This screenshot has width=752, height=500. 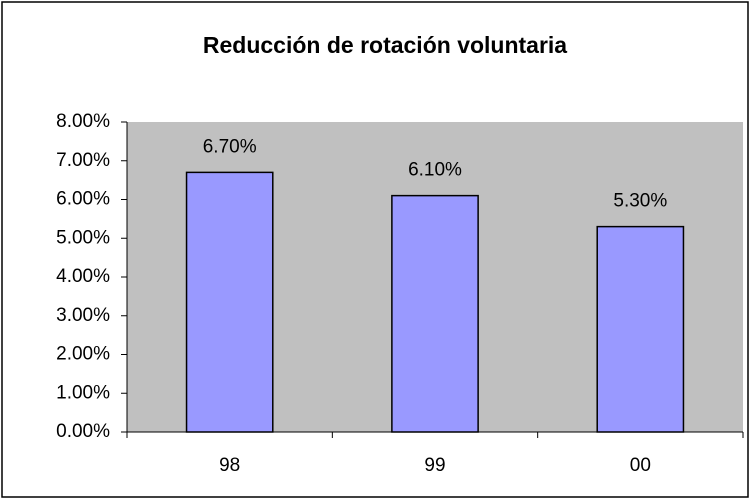 I want to click on y-tick-label: 7.00%, so click(x=83, y=160).